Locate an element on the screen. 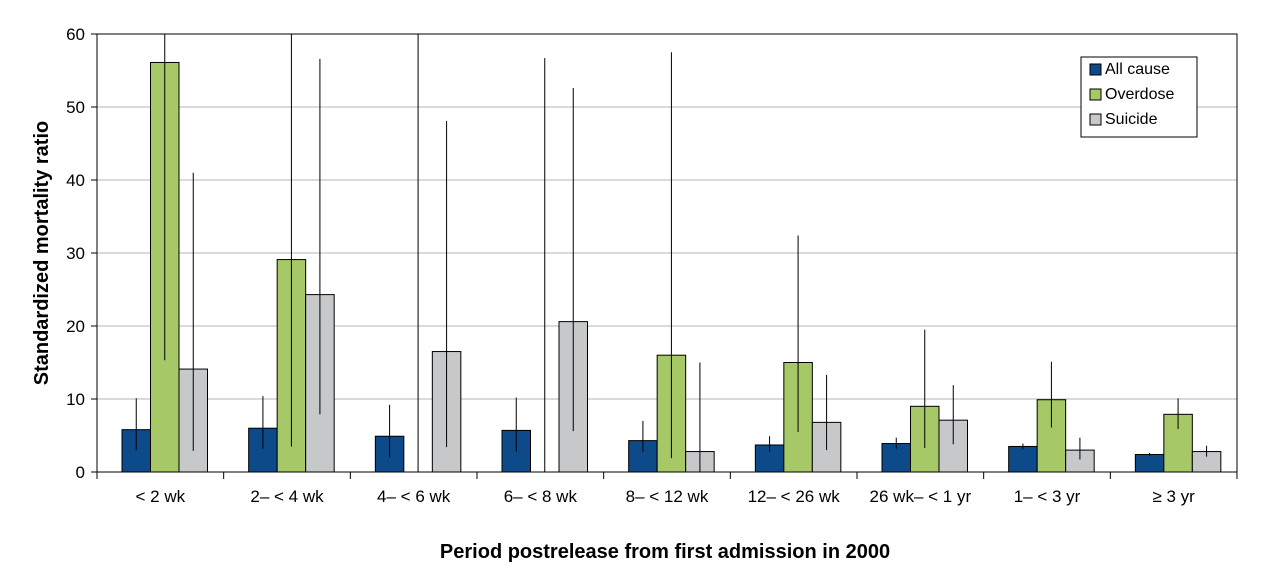 The image size is (1280, 585). y-tick-label: 20 is located at coordinates (75, 326).